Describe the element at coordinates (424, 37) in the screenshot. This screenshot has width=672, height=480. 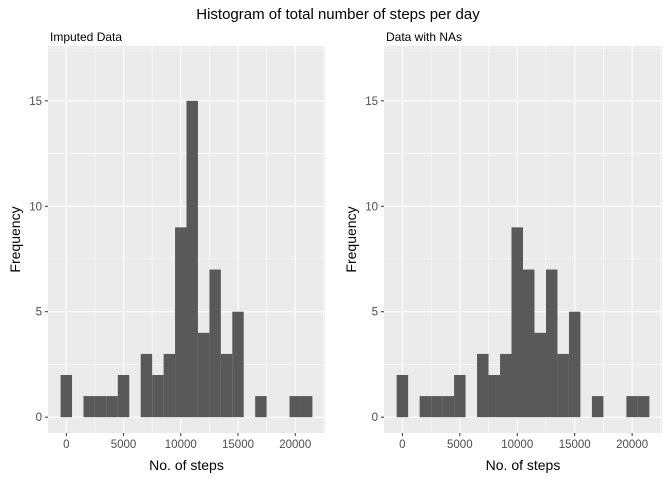
I see `panel-subtitle: Data with NAs` at that location.